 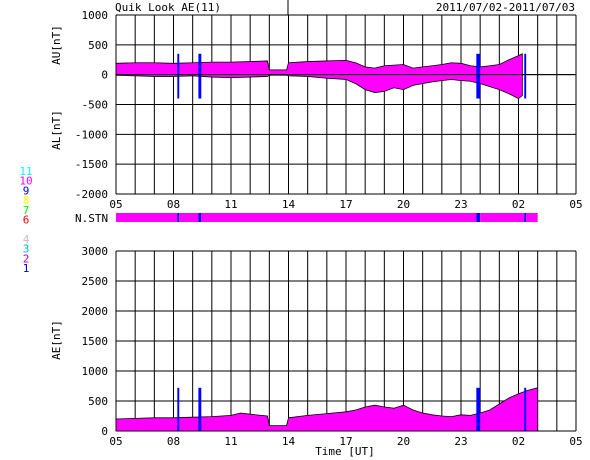 What do you see at coordinates (505, 7) in the screenshot?
I see `date-range: 2011/07/02-2011/07/03` at bounding box center [505, 7].